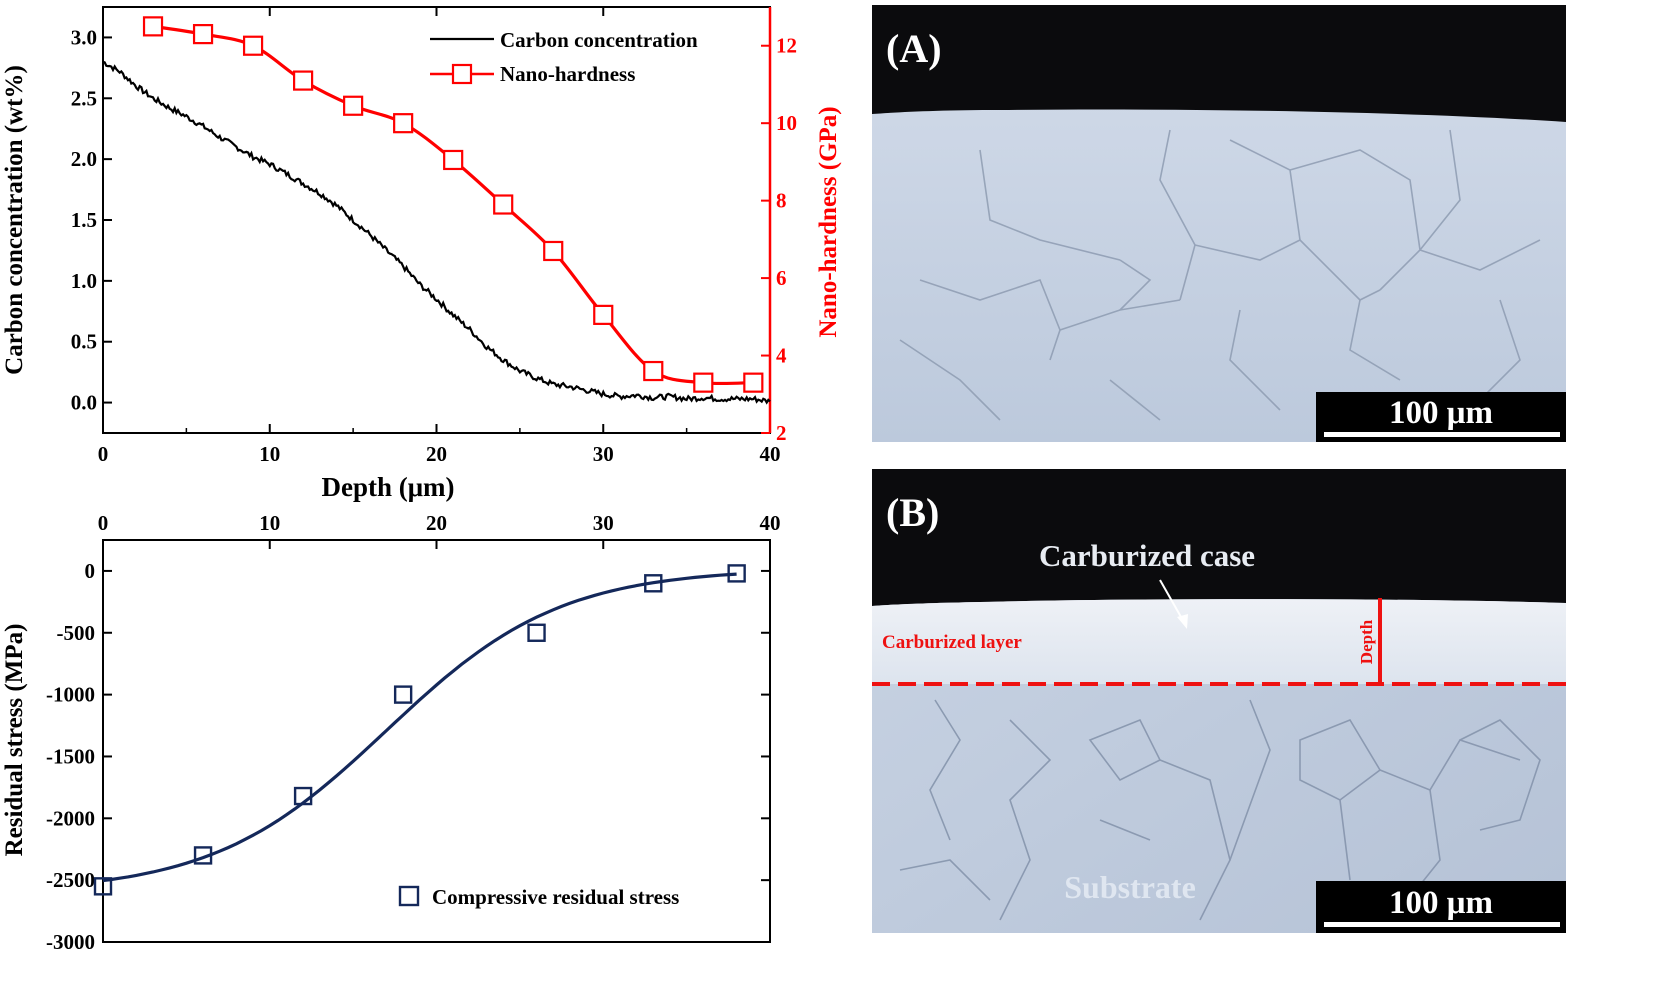 The height and width of the screenshot is (996, 1654). Describe the element at coordinates (1220, 275) in the screenshot. I see `grain-boundaries-a` at that location.